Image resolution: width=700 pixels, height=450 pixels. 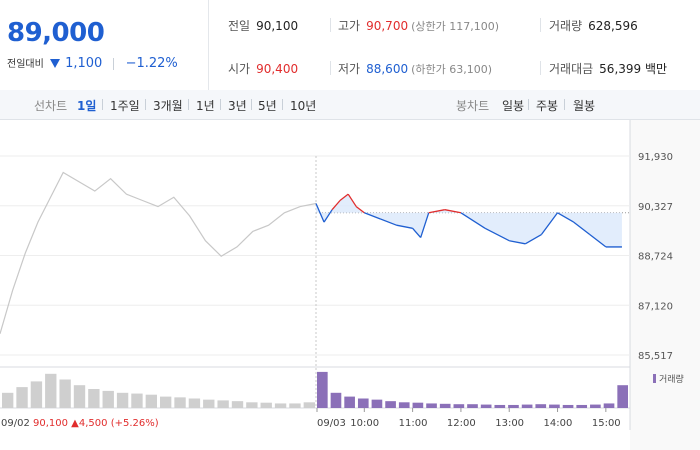 What do you see at coordinates (509, 423) in the screenshot?
I see `x-tick-label: 13:00` at bounding box center [509, 423].